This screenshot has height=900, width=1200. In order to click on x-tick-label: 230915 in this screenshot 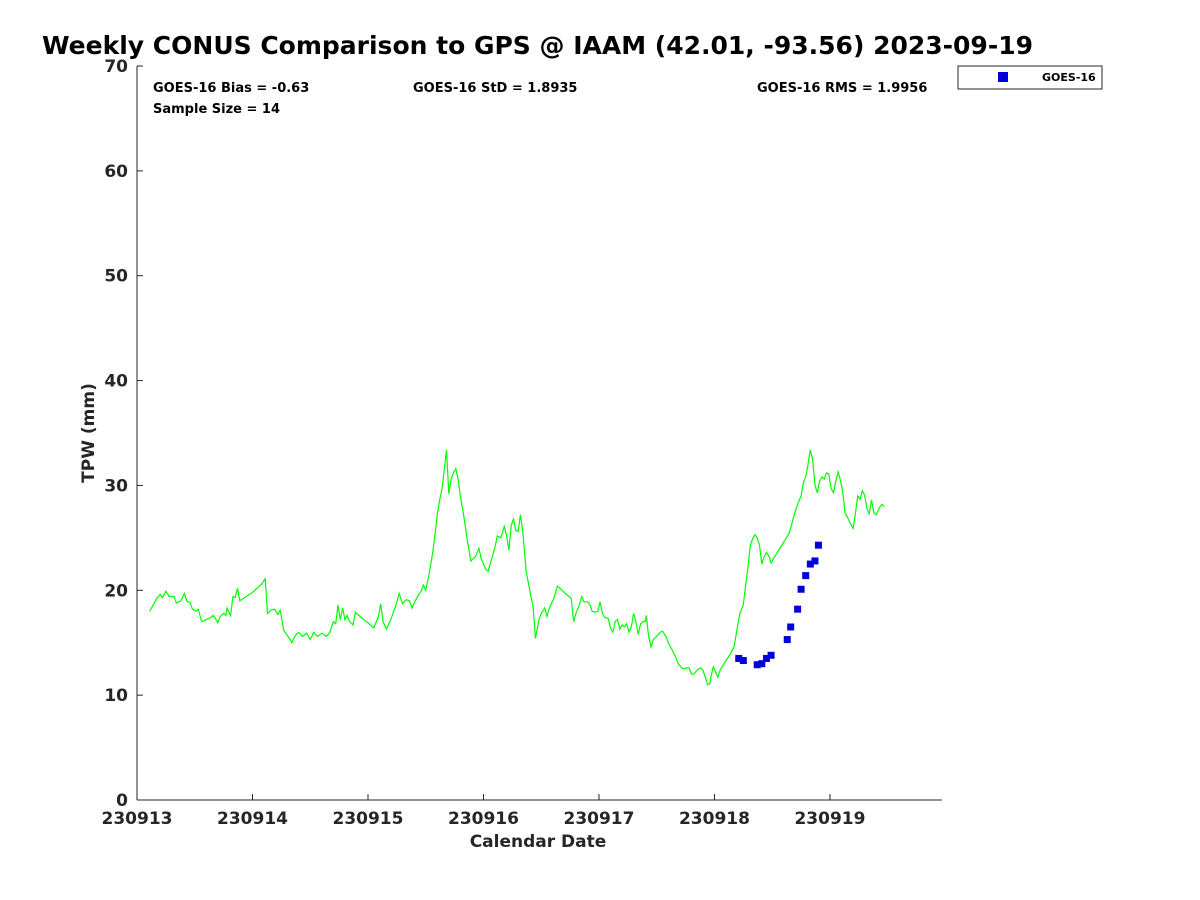, I will do `click(367, 819)`.